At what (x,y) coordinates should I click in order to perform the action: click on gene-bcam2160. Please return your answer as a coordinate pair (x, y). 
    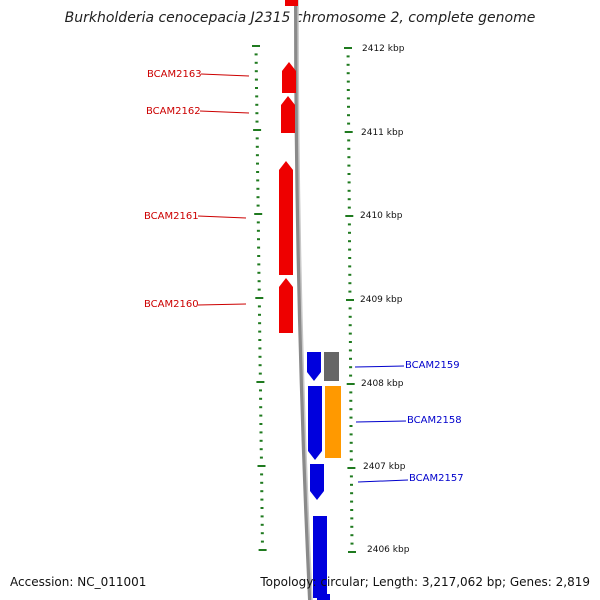
    Looking at the image, I should click on (286, 305).